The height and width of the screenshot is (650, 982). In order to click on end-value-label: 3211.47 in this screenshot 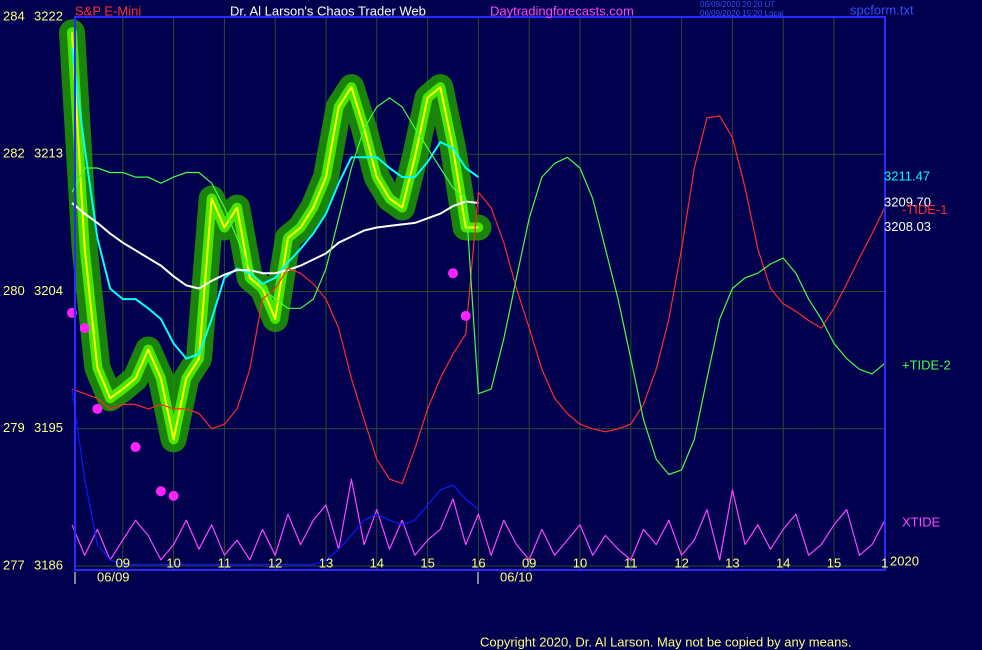, I will do `click(907, 176)`.